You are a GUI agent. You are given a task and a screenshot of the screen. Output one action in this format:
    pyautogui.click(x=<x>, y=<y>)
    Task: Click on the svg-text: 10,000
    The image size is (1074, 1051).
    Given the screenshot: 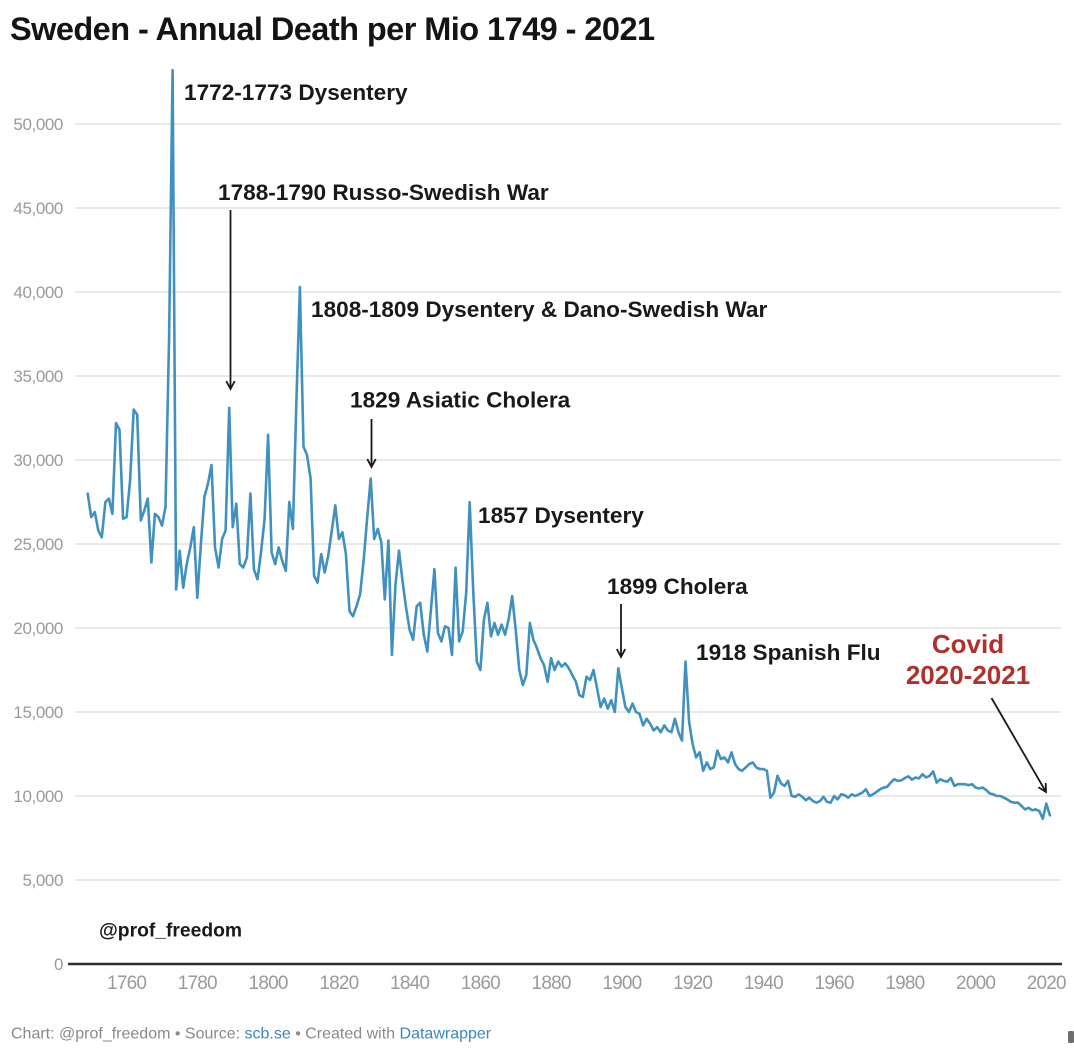 What is the action you would take?
    pyautogui.click(x=38, y=796)
    